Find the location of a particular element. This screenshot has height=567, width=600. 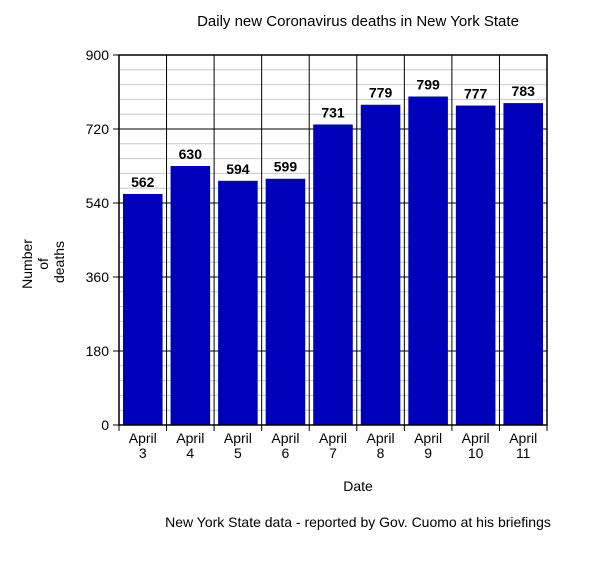

y-axis-label-line-1: Number is located at coordinates (27, 264).